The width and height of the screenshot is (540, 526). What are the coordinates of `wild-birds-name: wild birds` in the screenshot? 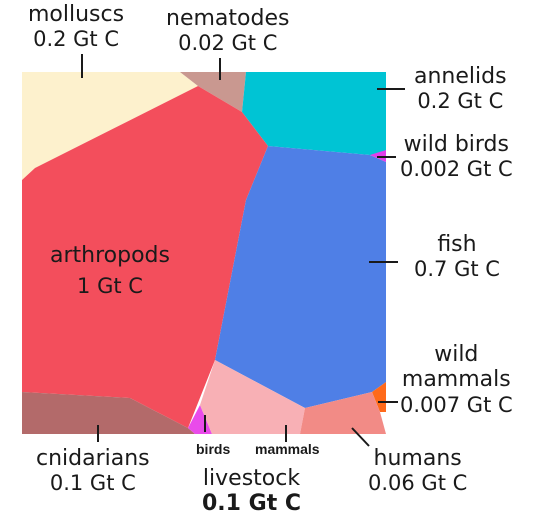 It's located at (456, 144).